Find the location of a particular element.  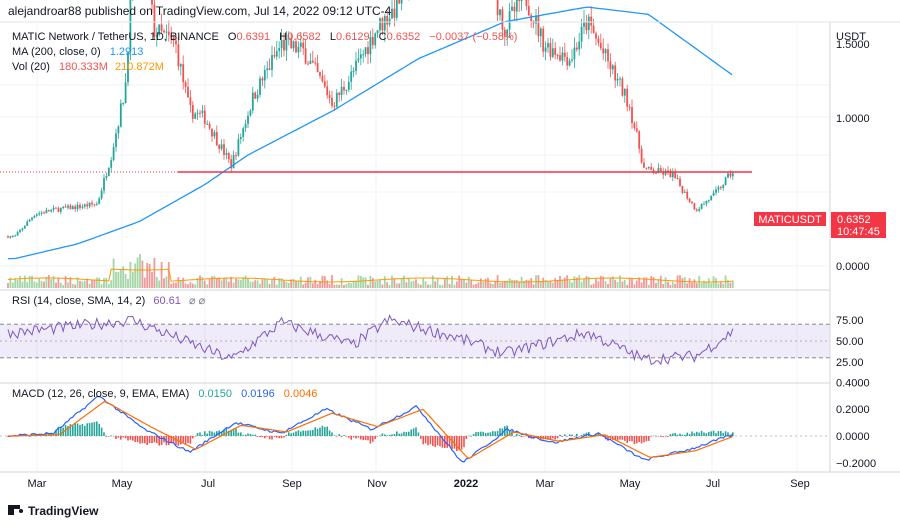

symbol-title: MATIC Network / TetherUS, 1D, BINANCE is located at coordinates (115, 37).